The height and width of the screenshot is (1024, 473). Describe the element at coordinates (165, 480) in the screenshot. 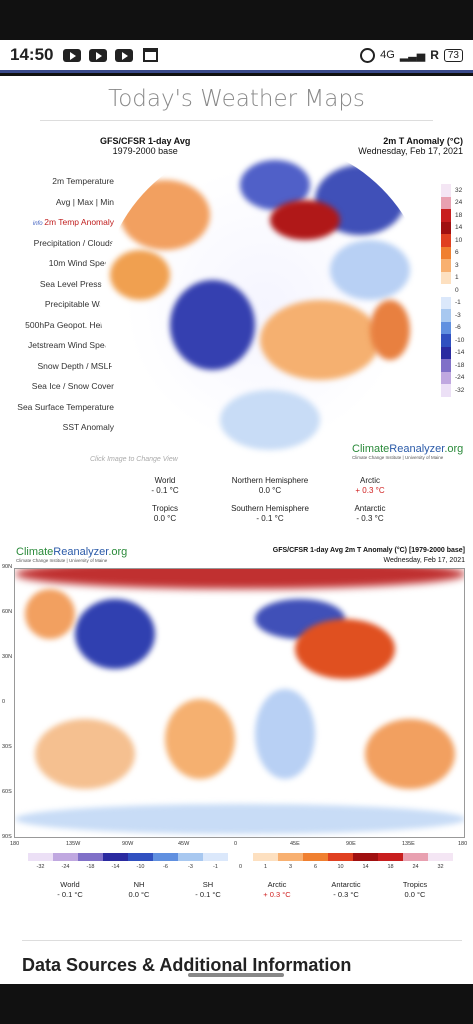

I see `stat-name: World` at that location.